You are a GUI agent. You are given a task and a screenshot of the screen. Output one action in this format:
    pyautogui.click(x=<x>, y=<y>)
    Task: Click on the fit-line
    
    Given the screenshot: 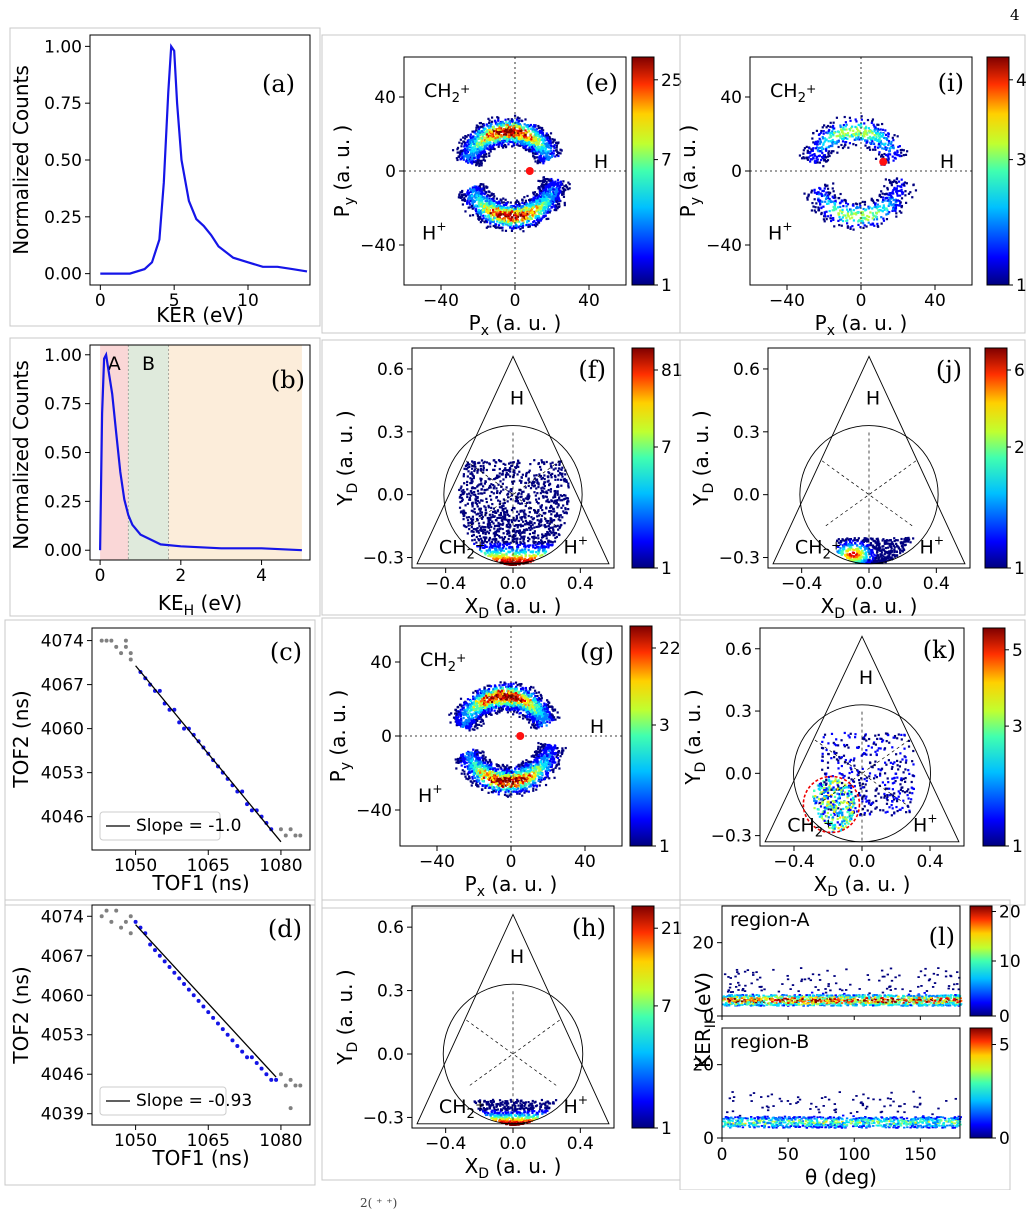 What is the action you would take?
    pyautogui.click(x=206, y=1001)
    